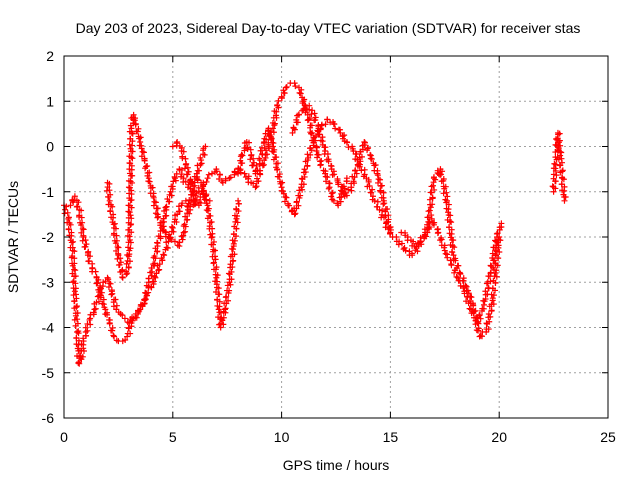 The image size is (640, 480). What do you see at coordinates (48, 418) in the screenshot?
I see `y-tick-label: -6` at bounding box center [48, 418].